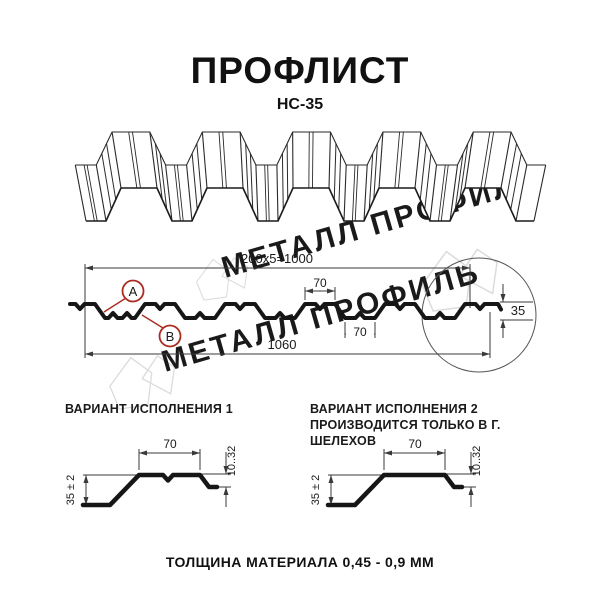 The image size is (600, 600). I want to click on dim-total-width-label: 1060, so click(282, 344).